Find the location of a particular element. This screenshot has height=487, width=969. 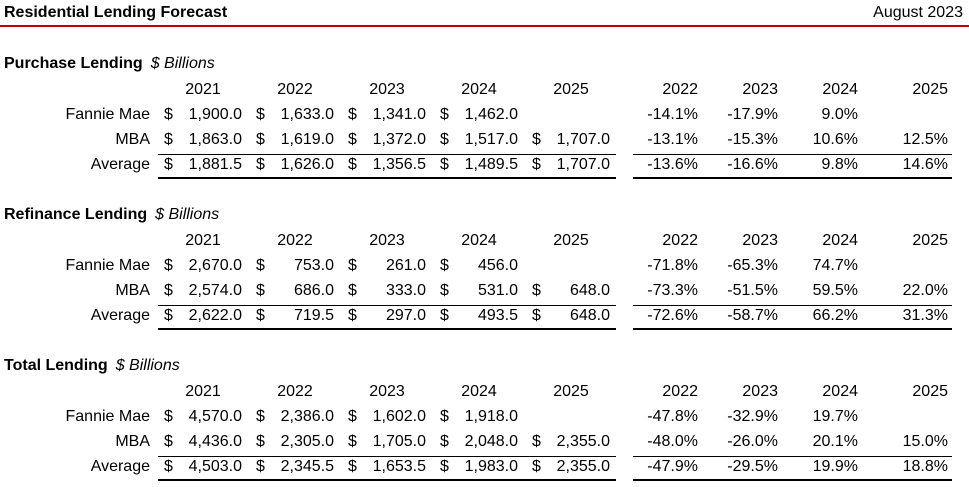

money-cell: $261.0 is located at coordinates (387, 266).